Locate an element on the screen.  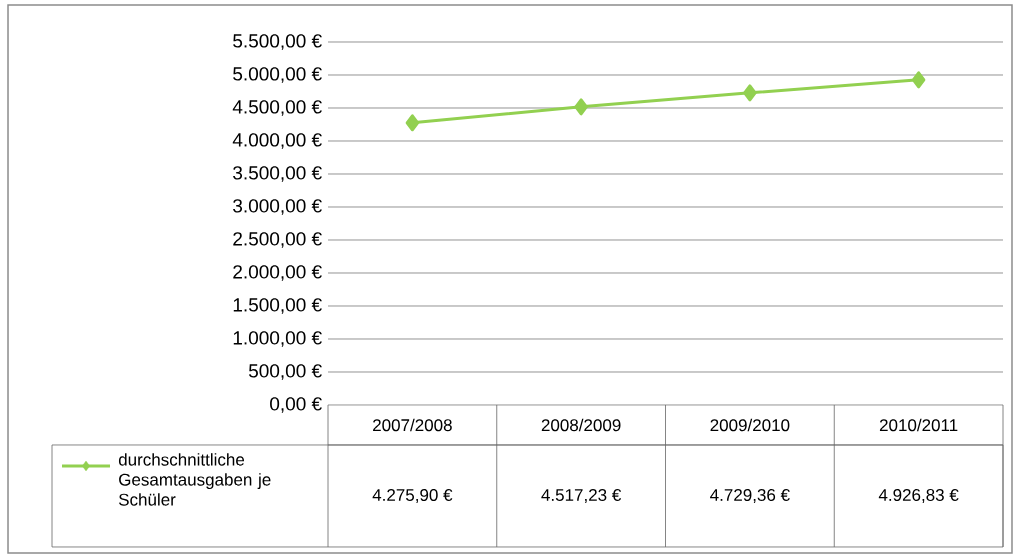
legend-label: durchschnittliche Gesamtausgaben je Schüler is located at coordinates (194, 479).